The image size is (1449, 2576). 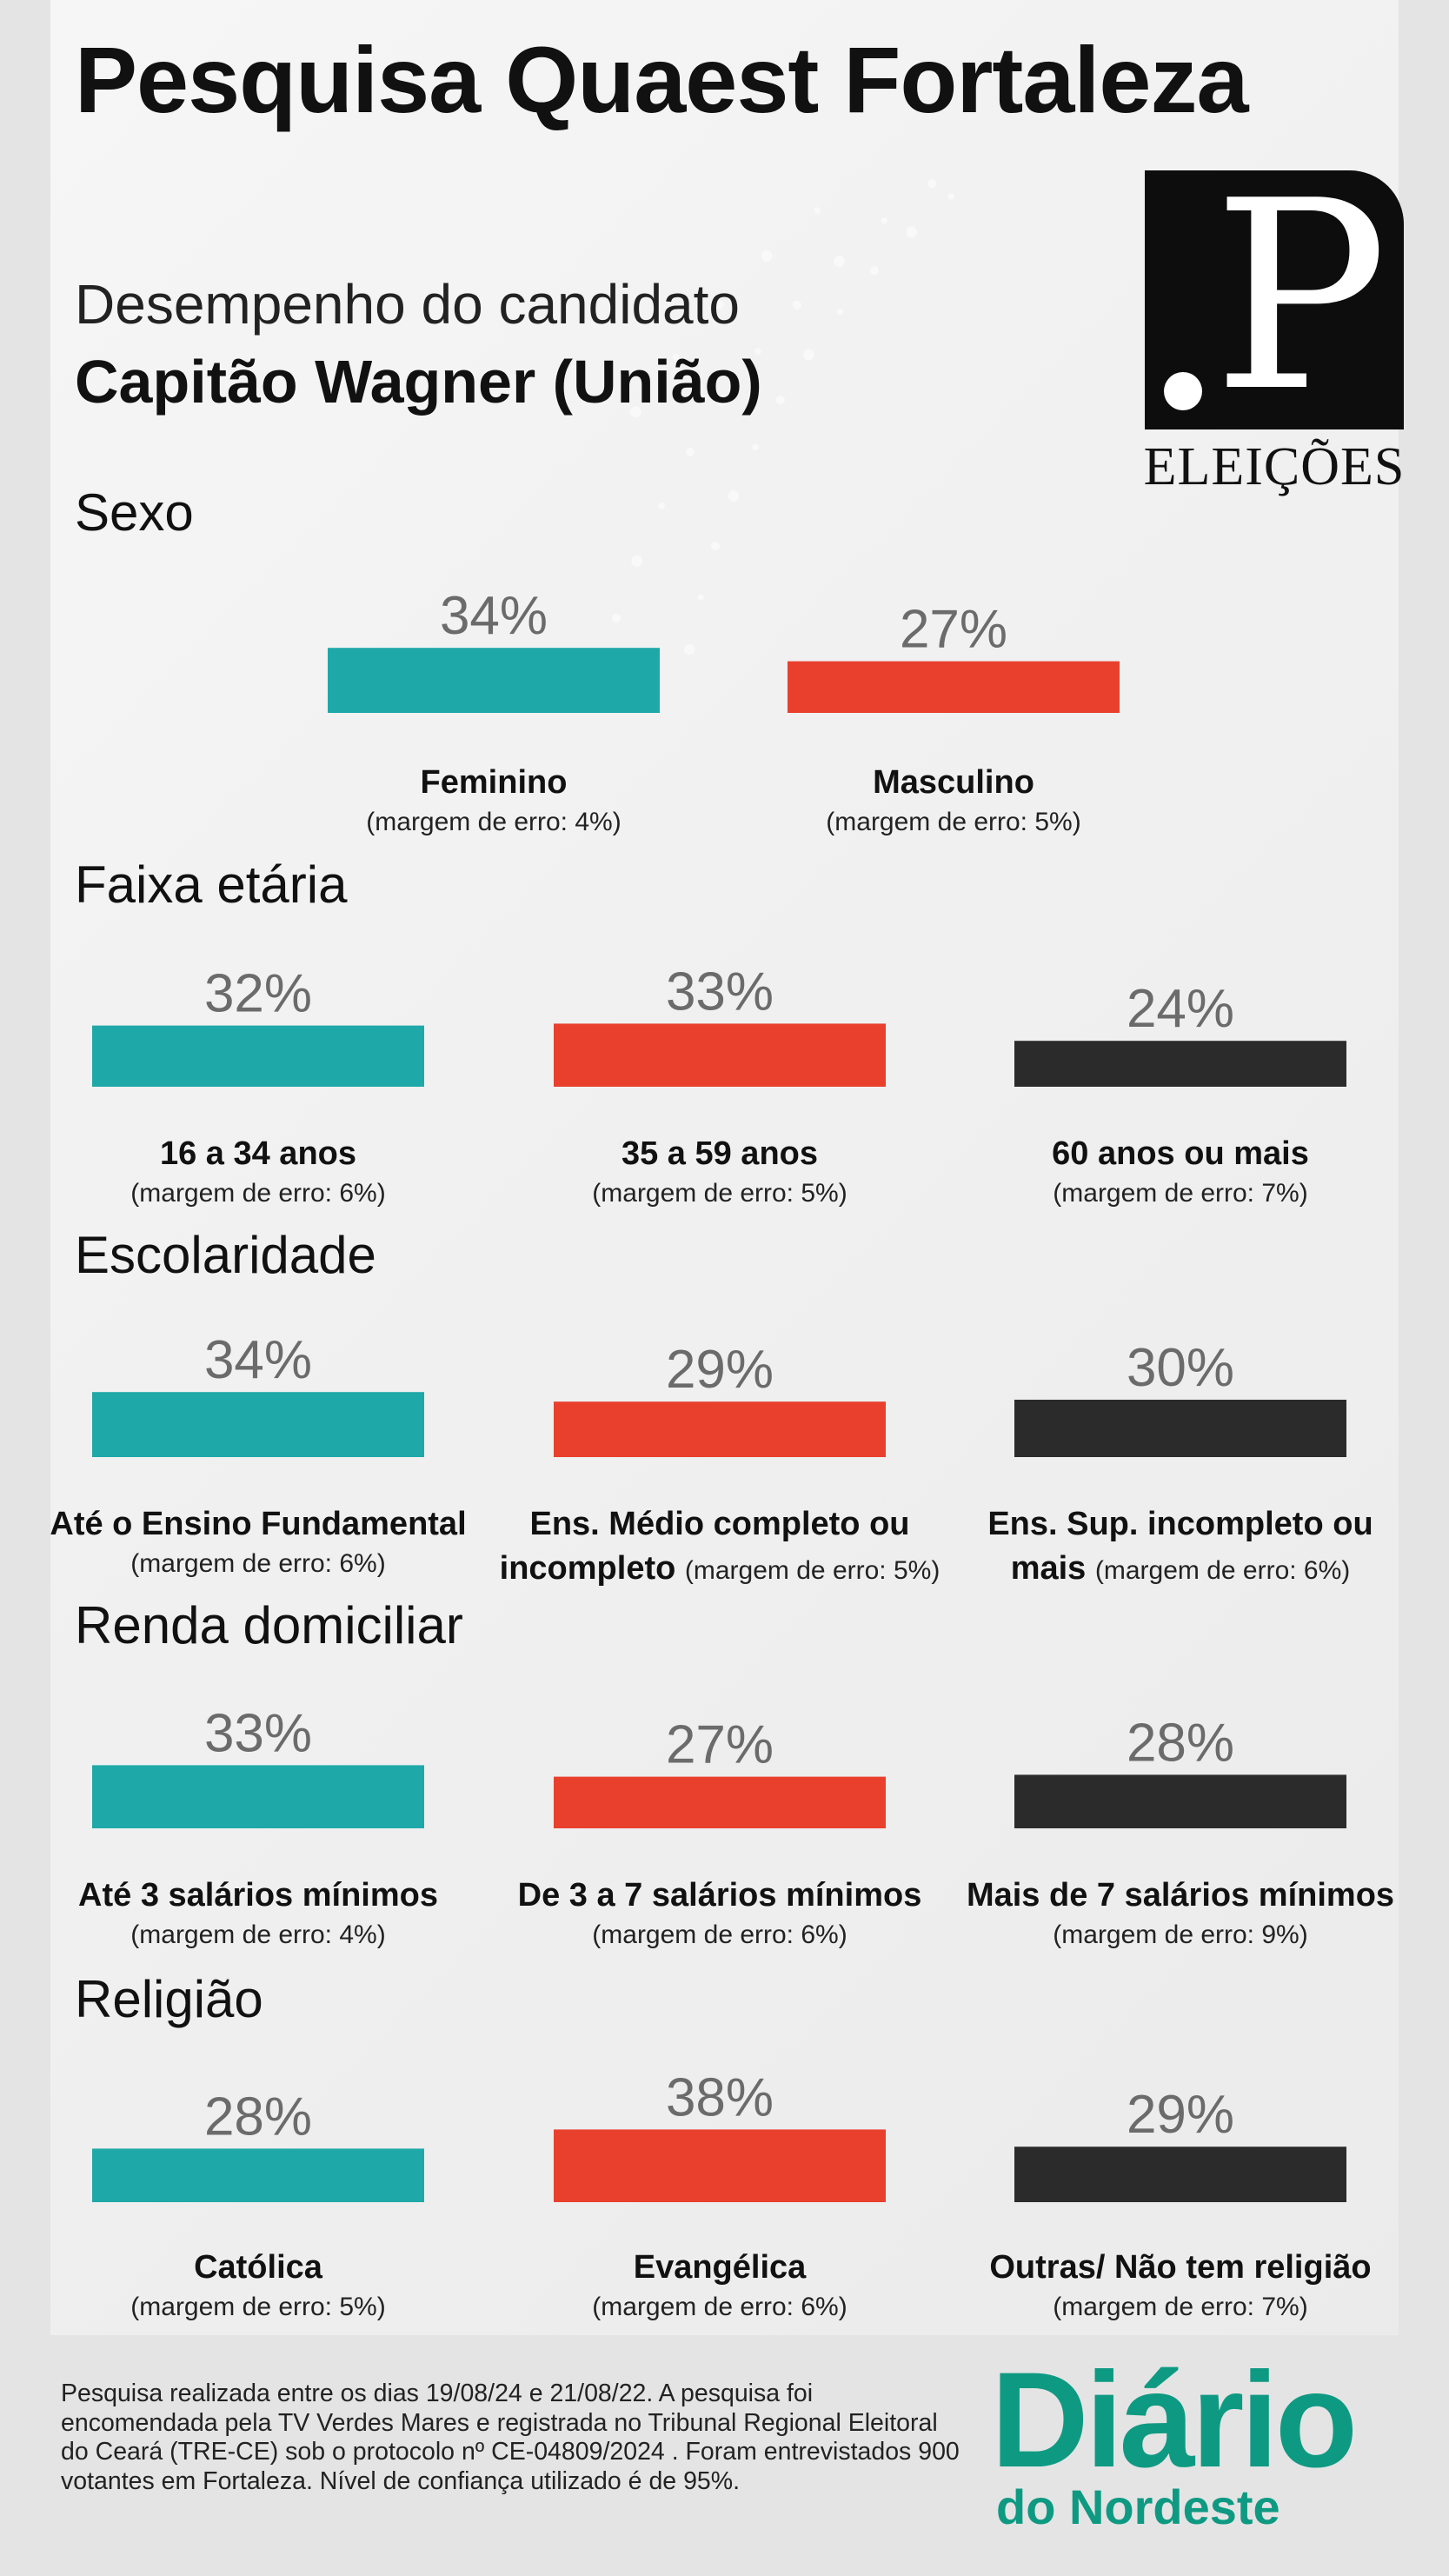 What do you see at coordinates (258, 1895) in the screenshot?
I see `category-label: Até 3 salários mínimos` at bounding box center [258, 1895].